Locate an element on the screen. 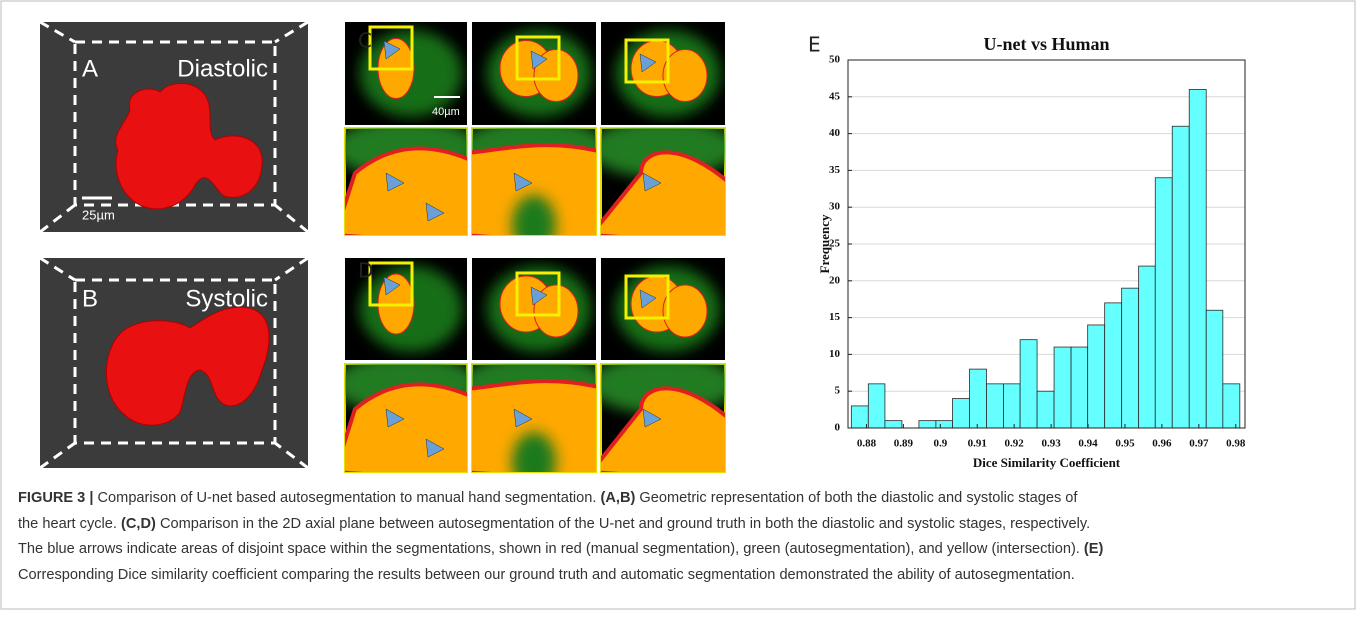  x-tick-label: 0.96 is located at coordinates (1162, 444).